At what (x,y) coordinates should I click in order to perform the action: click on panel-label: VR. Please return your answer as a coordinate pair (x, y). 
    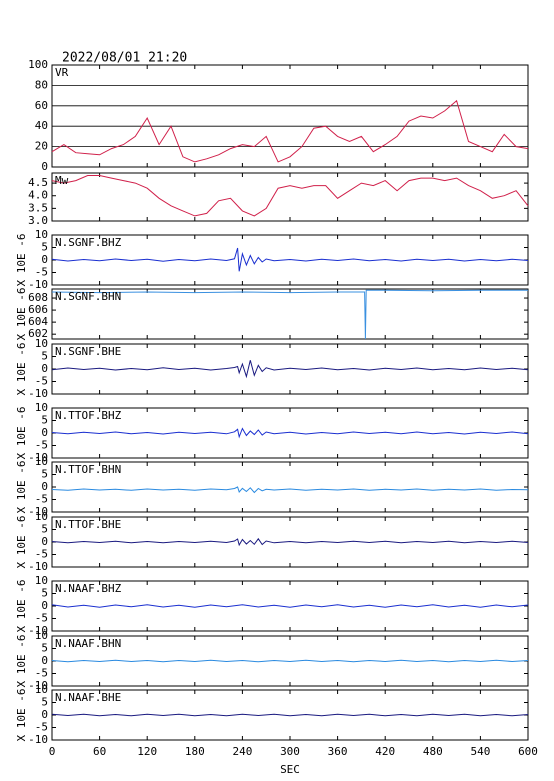
    Looking at the image, I should click on (62, 72).